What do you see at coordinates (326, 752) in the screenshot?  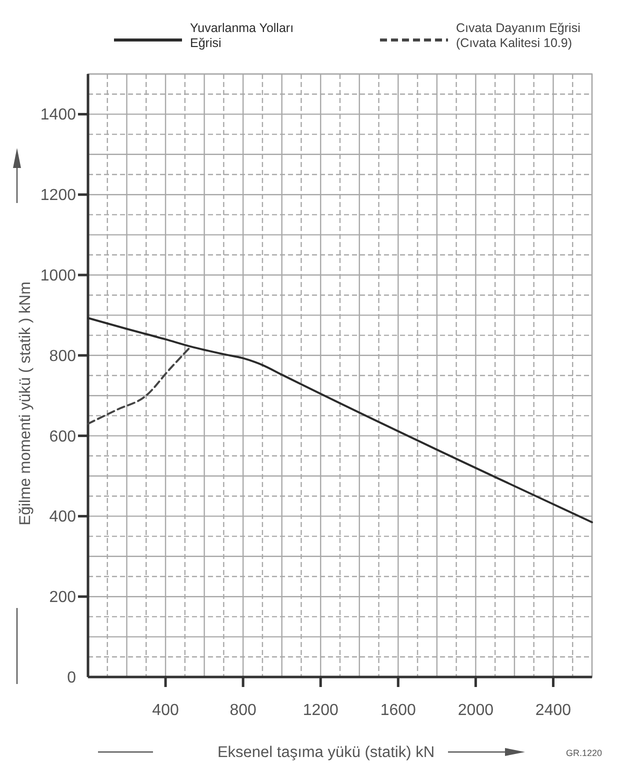 I see `x-axis-title: Eksenel taşıma yükü (statik) kN` at bounding box center [326, 752].